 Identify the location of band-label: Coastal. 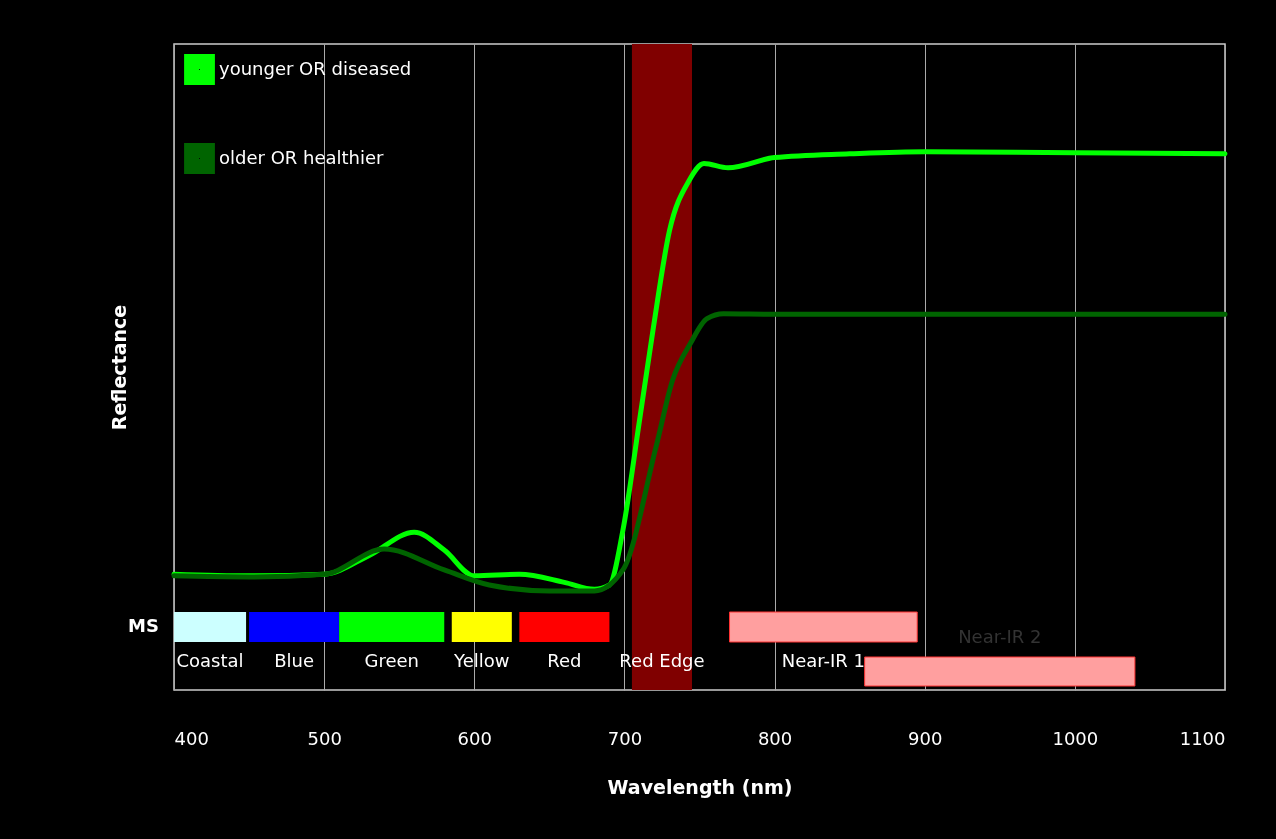
(210, 660).